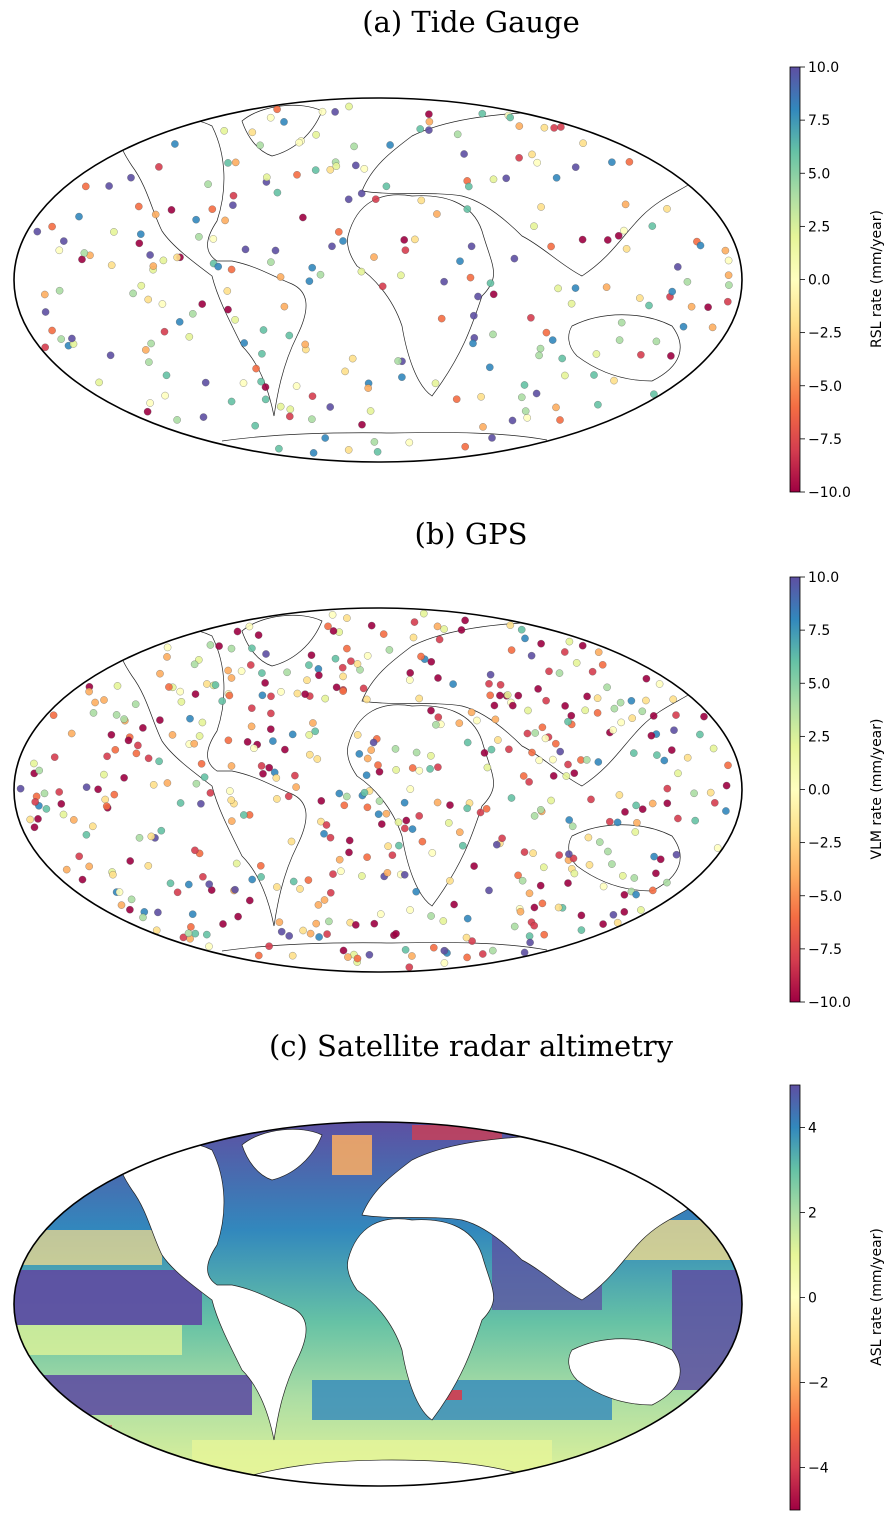  What do you see at coordinates (471, 22) in the screenshot?
I see `panel-a-title: (a) Tide Gauge` at bounding box center [471, 22].